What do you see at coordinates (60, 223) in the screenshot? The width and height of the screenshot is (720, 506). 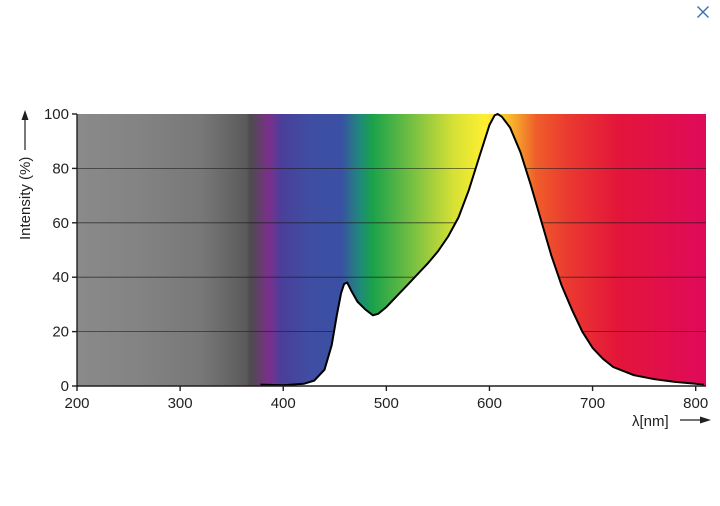 I see `y-tick-label-60: 60` at bounding box center [60, 223].